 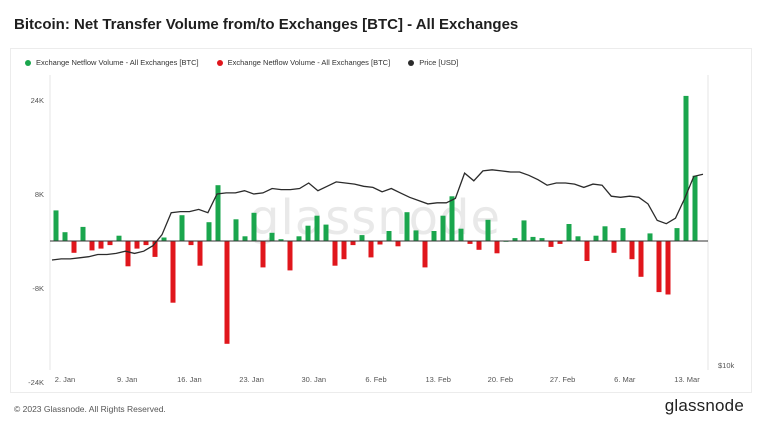 I want to click on x-tick-label: 27. Feb, so click(x=562, y=379).